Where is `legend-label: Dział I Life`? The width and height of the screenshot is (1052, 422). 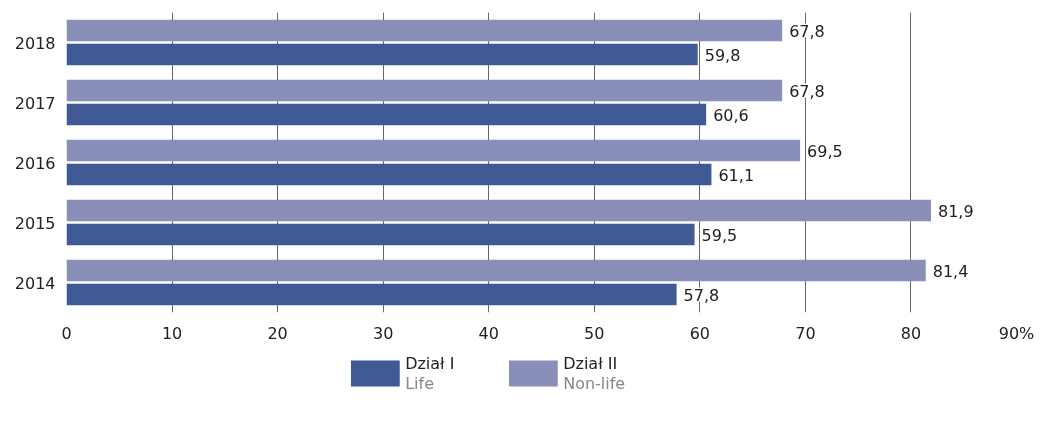
legend-label: Dział I Life is located at coordinates (430, 373).